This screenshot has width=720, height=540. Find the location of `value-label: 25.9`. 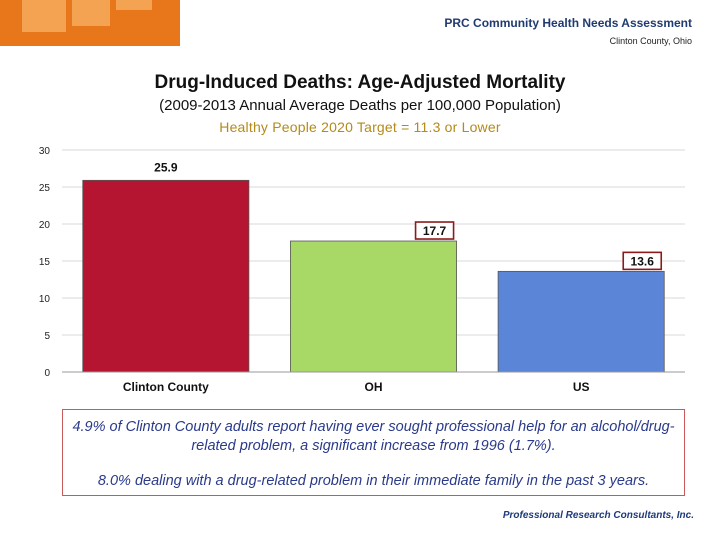

value-label: 25.9 is located at coordinates (166, 167).